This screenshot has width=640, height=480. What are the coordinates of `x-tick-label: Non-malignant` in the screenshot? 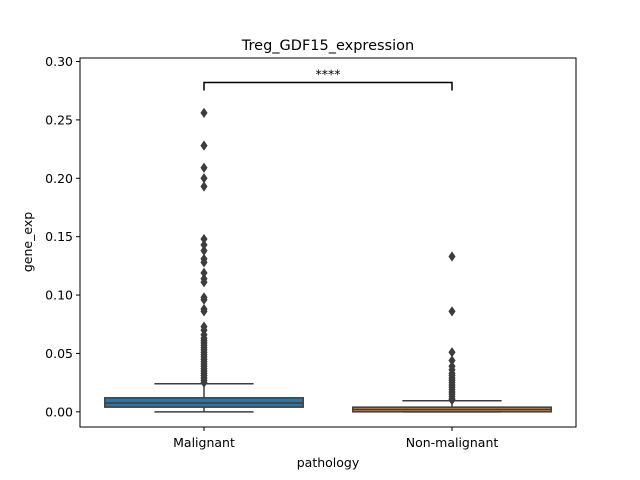 It's located at (452, 442).